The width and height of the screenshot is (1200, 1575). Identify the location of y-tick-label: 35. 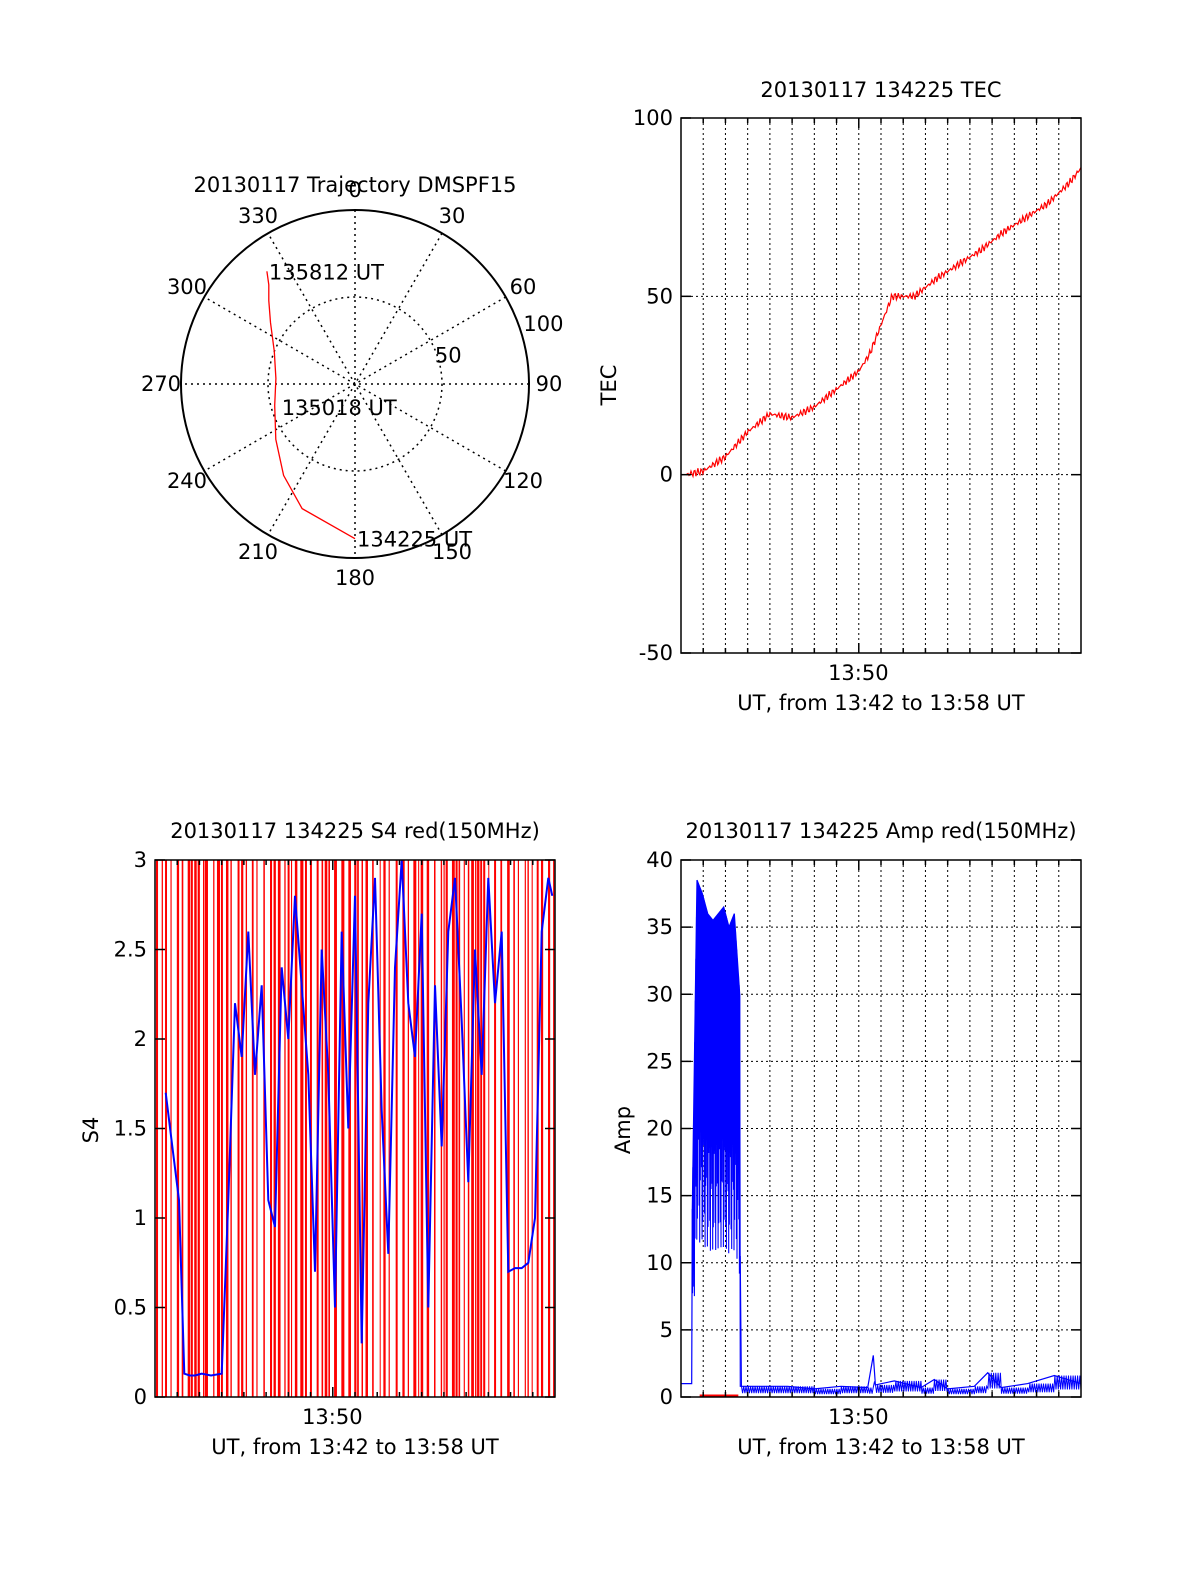
(659, 927).